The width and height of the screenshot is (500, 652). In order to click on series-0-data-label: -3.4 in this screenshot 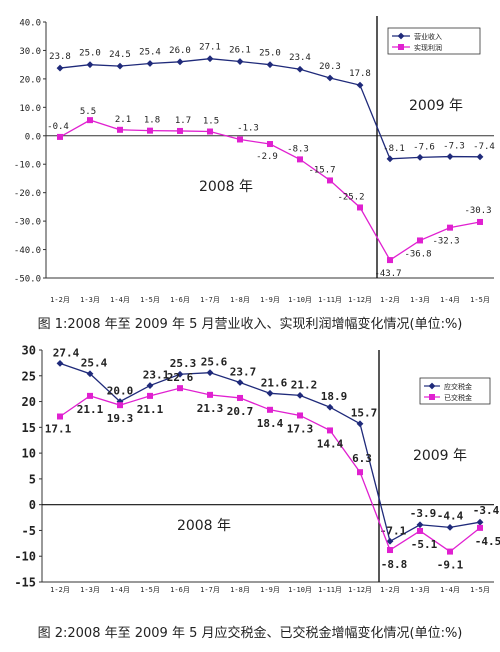, I will do `click(486, 510)`.